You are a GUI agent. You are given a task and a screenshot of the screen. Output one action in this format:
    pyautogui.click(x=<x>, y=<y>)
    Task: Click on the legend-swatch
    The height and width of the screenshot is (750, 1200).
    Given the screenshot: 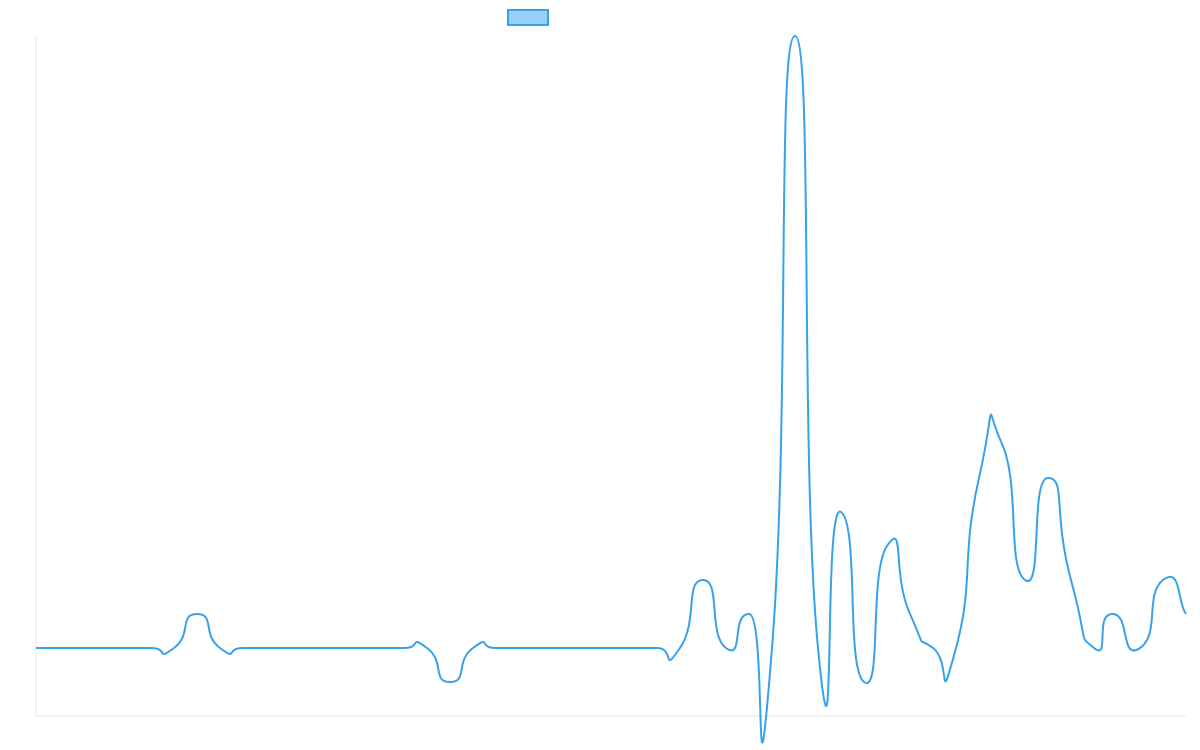 What is the action you would take?
    pyautogui.click(x=528, y=17)
    